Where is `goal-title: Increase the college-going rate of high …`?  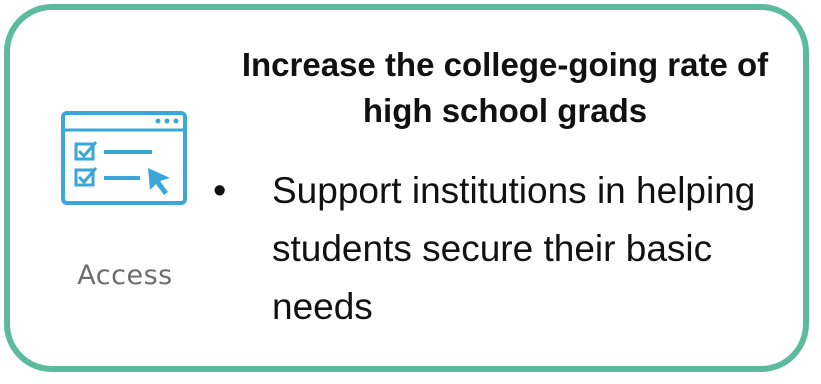
goal-title: Increase the college-going rate of high … is located at coordinates (505, 87).